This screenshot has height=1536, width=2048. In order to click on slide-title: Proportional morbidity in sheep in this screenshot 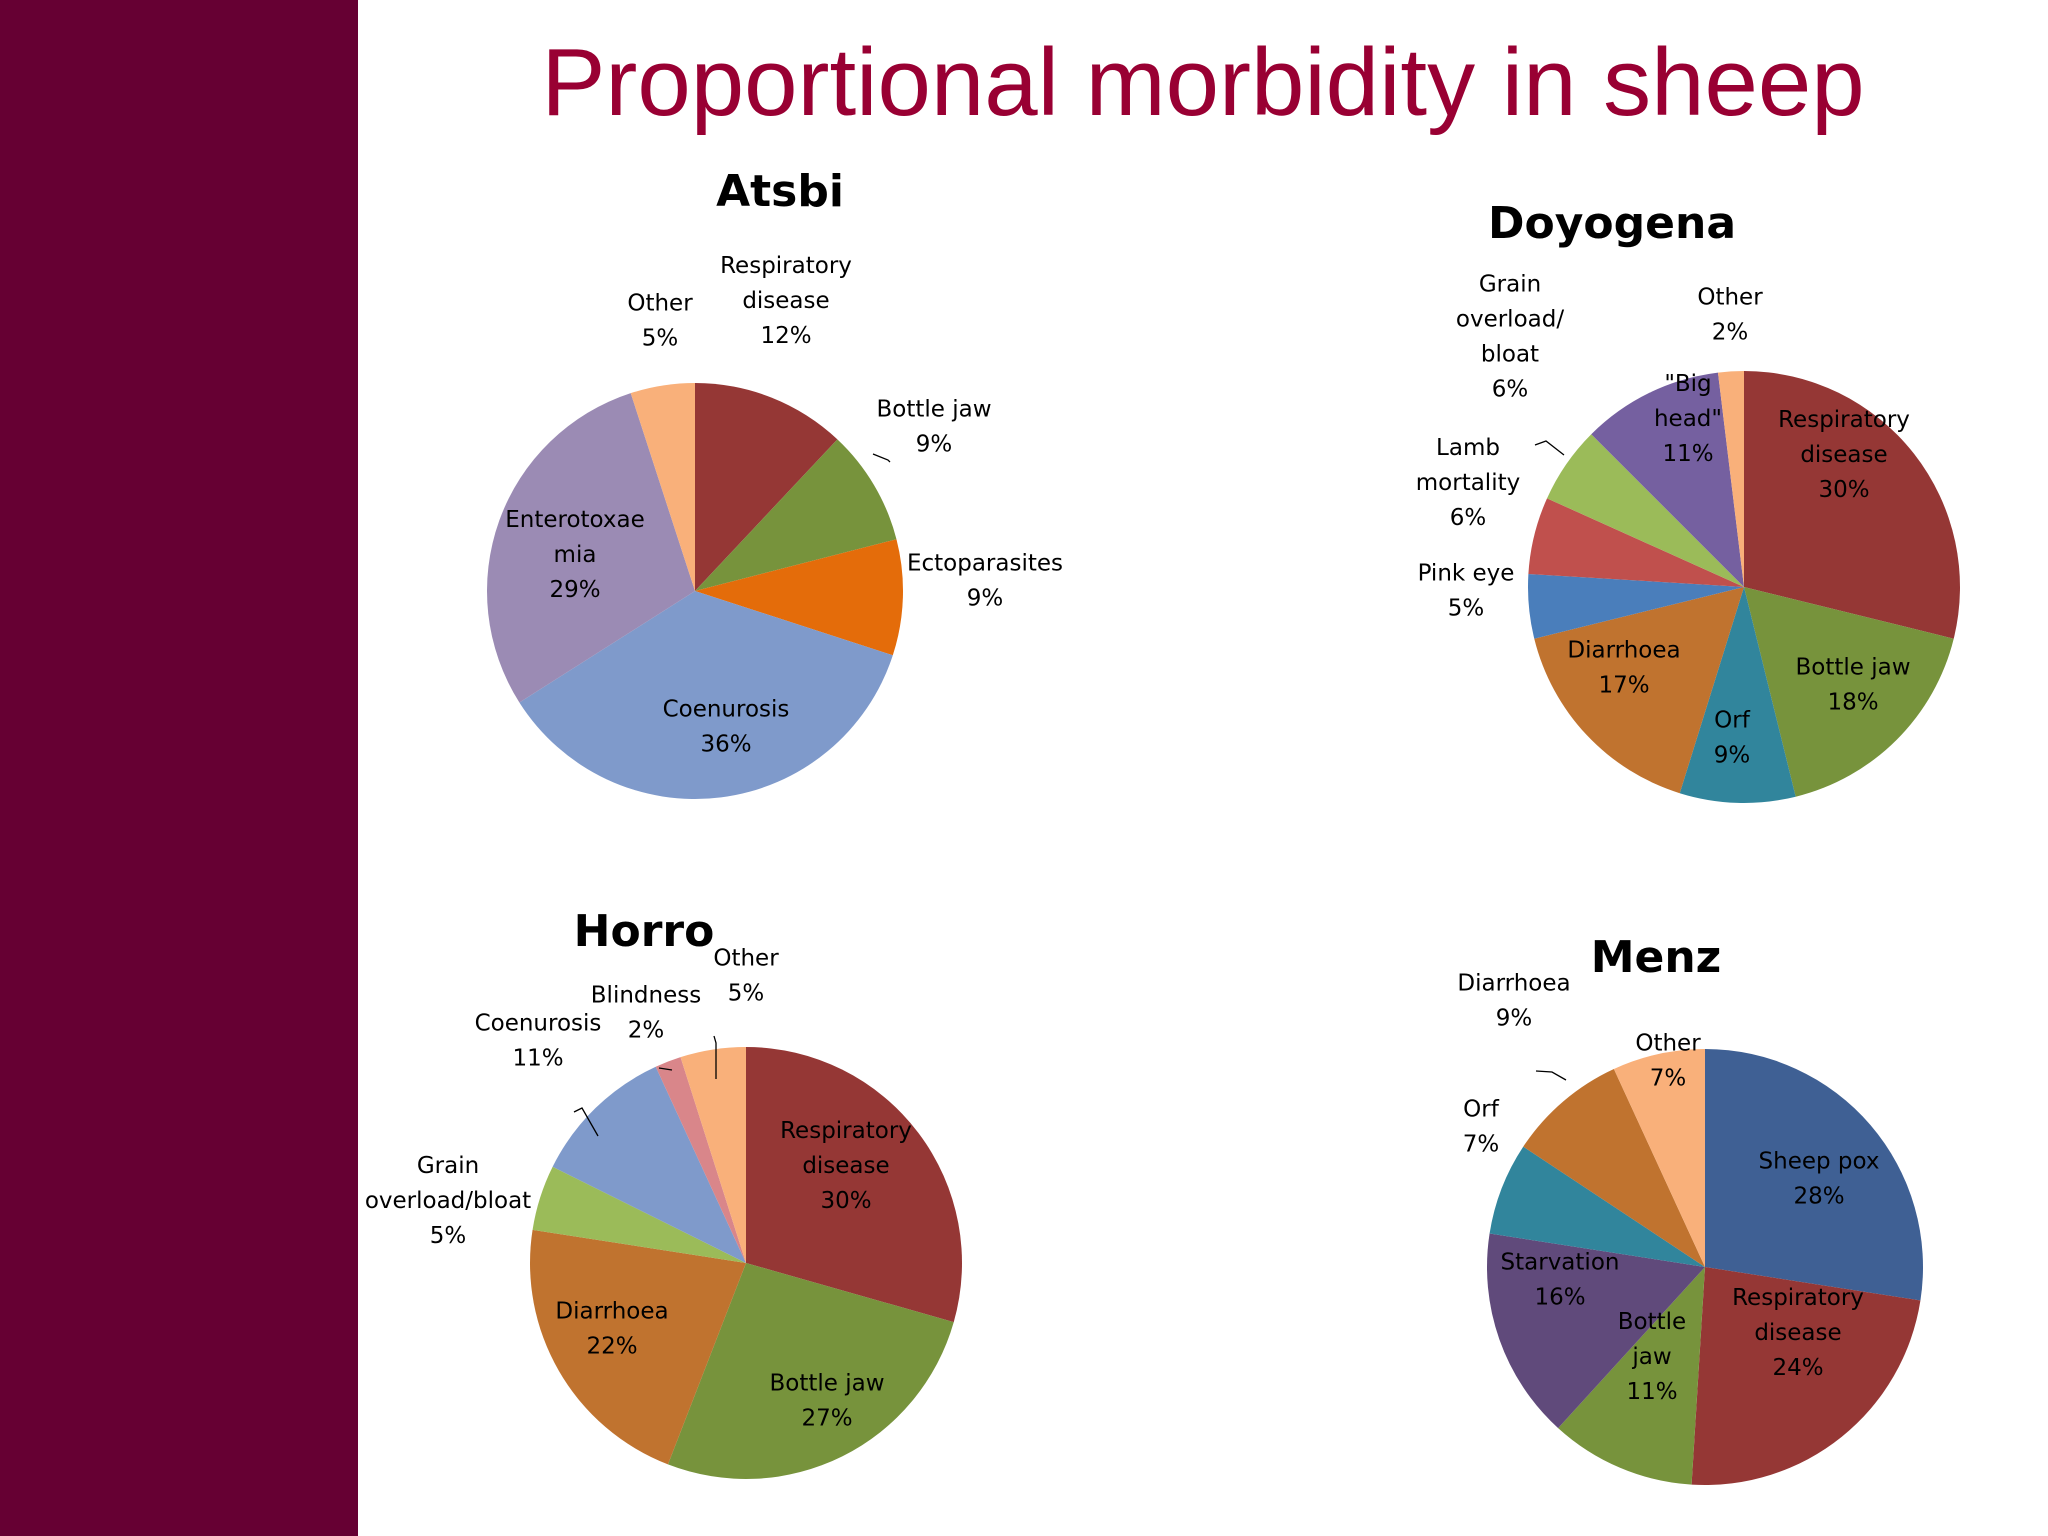, I will do `click(1203, 82)`.